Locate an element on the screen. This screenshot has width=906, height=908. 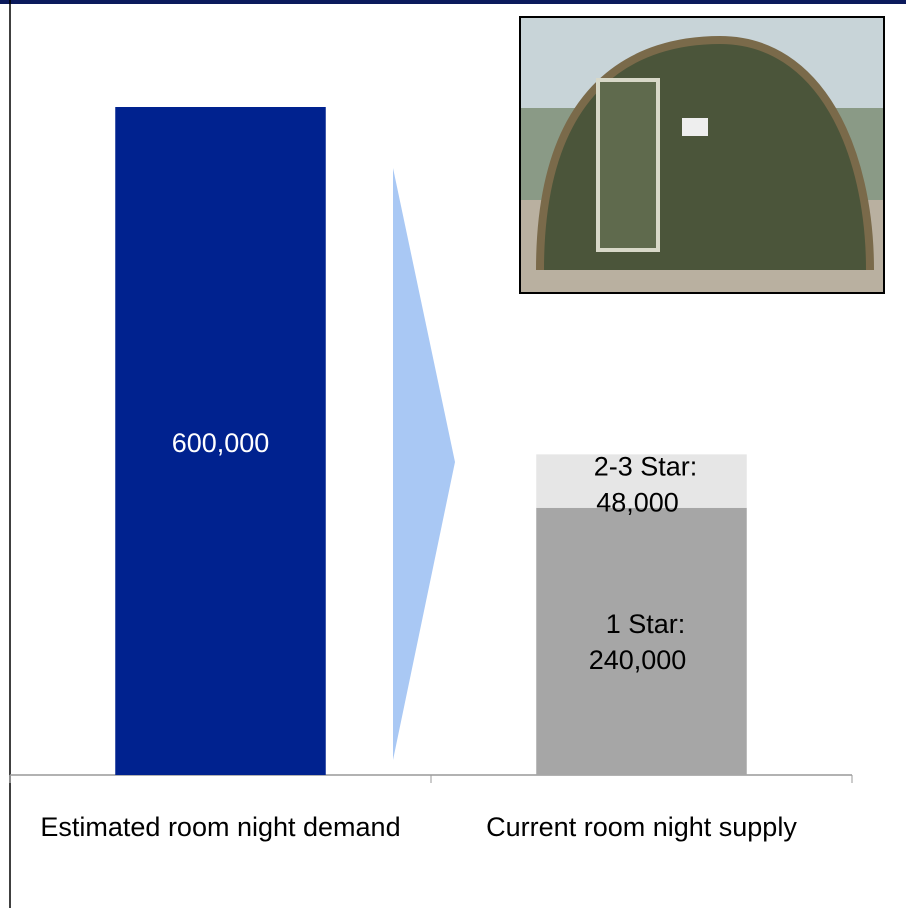
segment-name: 1 Star: is located at coordinates (646, 624).